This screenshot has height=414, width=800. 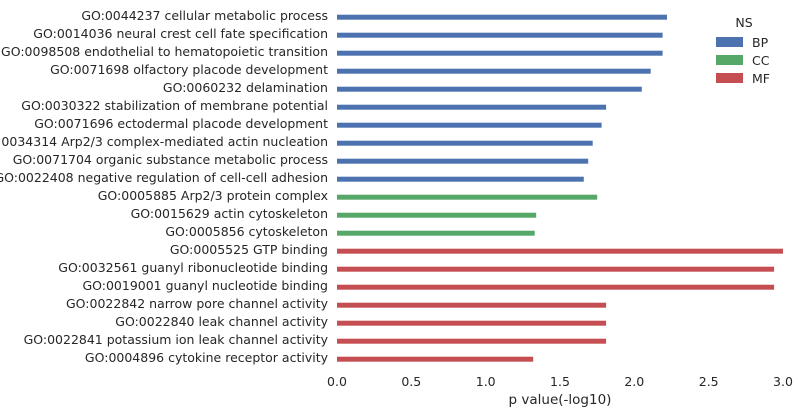 What do you see at coordinates (205, 285) in the screenshot?
I see `category-label: GO:0019001 guanyl nucleotide binding` at bounding box center [205, 285].